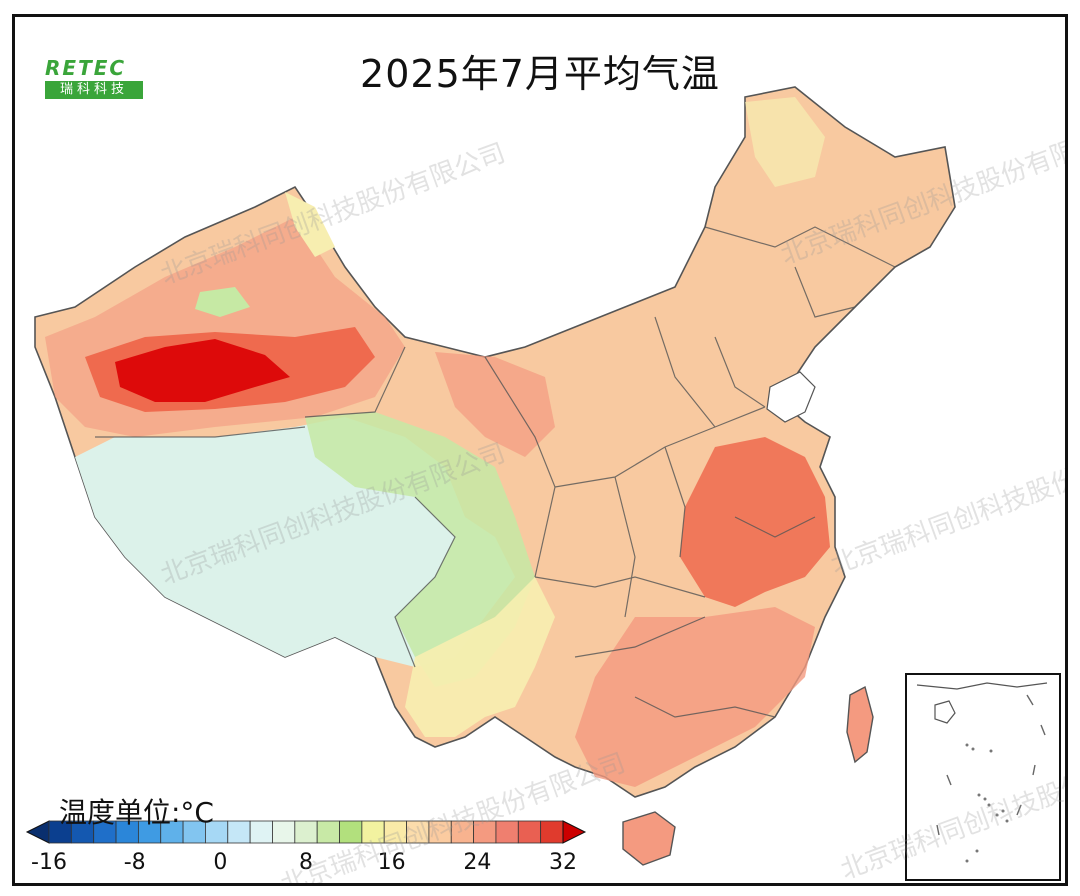 The width and height of the screenshot is (1080, 896). Describe the element at coordinates (987, 803) in the screenshot. I see `inset-islands` at that location.